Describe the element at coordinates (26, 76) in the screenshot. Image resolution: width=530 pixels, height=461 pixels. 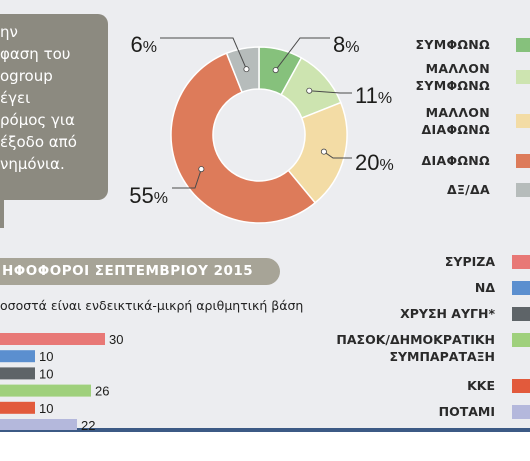
I see `callout-line: ogroup` at that location.